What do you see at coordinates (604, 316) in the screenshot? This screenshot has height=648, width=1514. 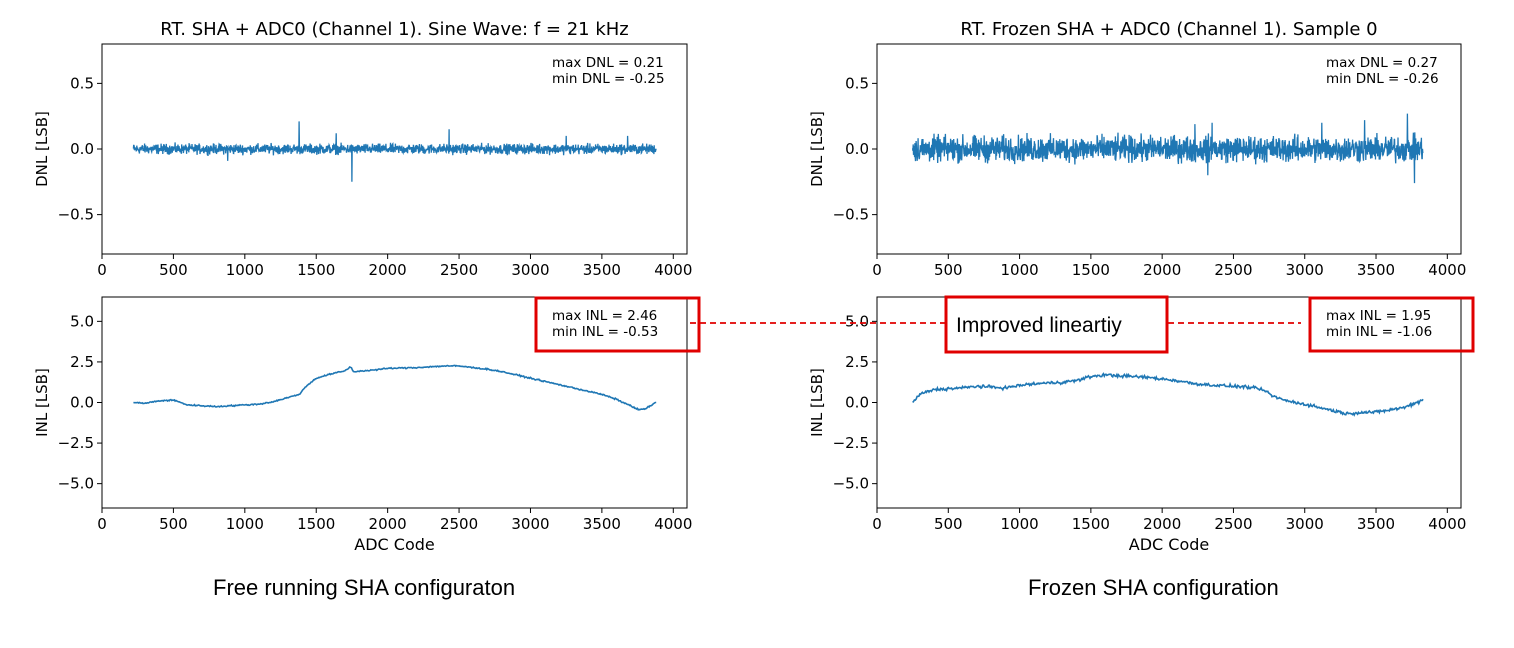 I see `stats-annotation: max INL = 2.46` at bounding box center [604, 316].